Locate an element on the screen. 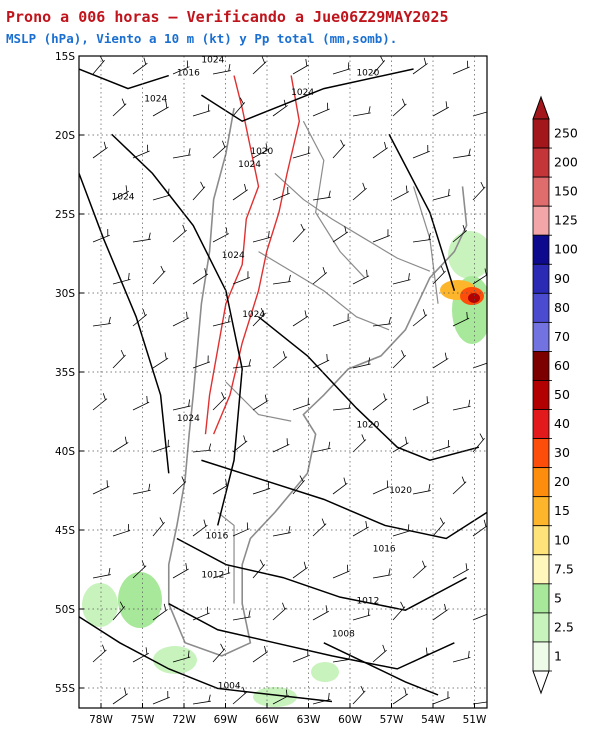  colorbar-label: 10 is located at coordinates (562, 539).